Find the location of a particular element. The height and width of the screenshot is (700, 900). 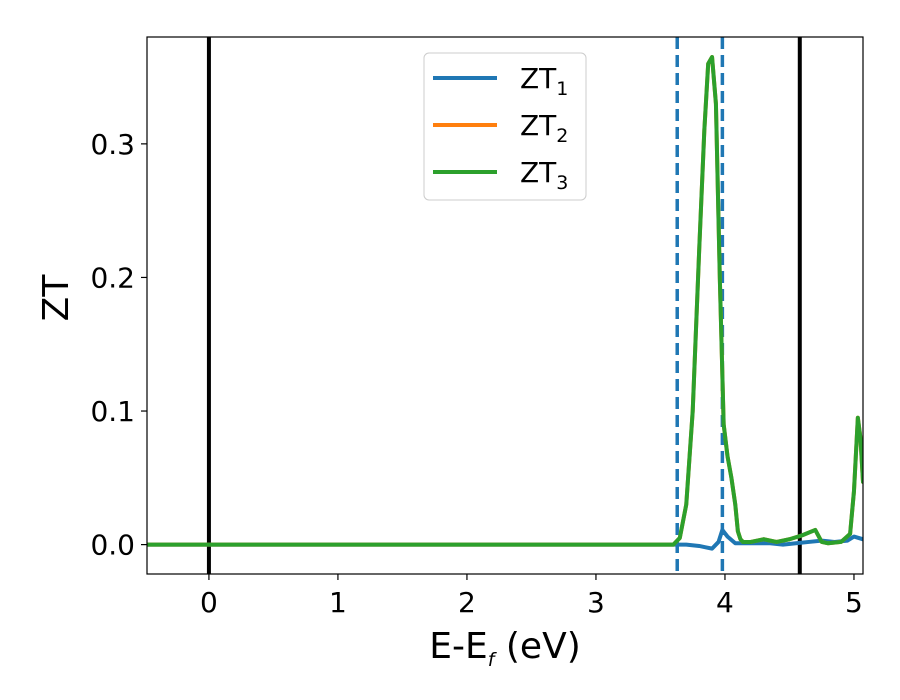

y-axis-label: ZT is located at coordinates (56, 298).